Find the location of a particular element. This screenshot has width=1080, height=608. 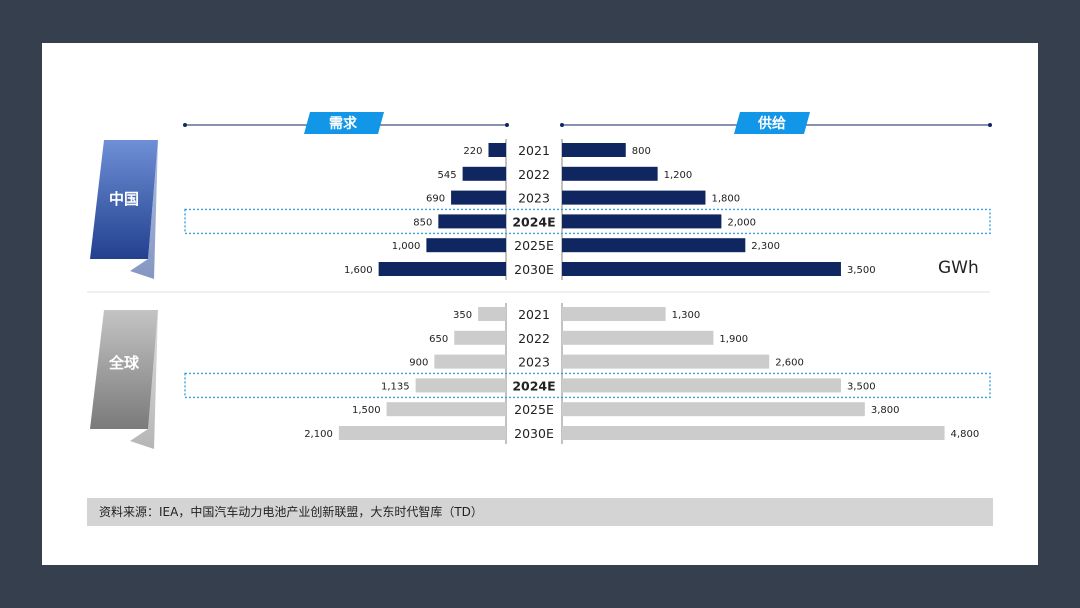

china-highlight-box is located at coordinates (587, 221).